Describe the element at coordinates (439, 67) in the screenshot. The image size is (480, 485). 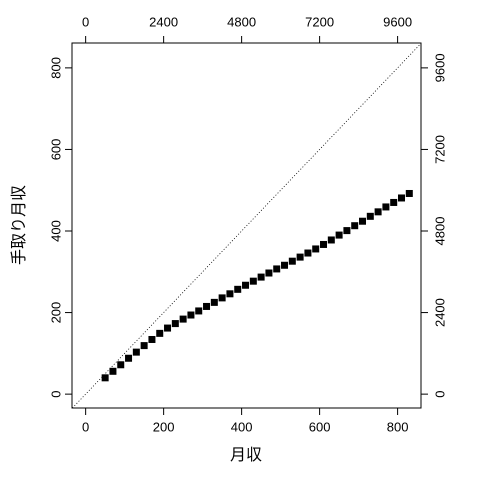
I see `y2-tick-label: 9600` at that location.